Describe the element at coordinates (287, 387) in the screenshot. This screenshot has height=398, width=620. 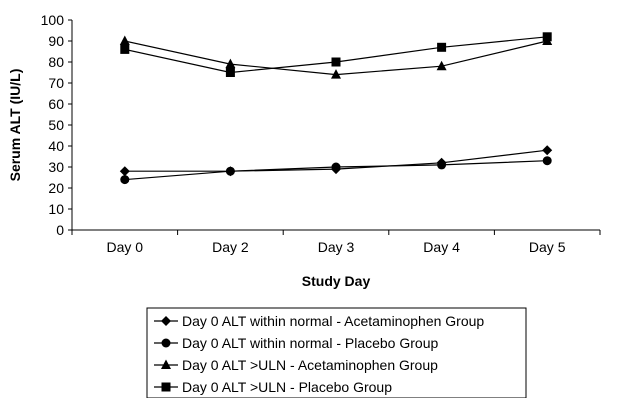
I see `legend-label: Day 0 ALT >ULN - Placebo Group` at that location.